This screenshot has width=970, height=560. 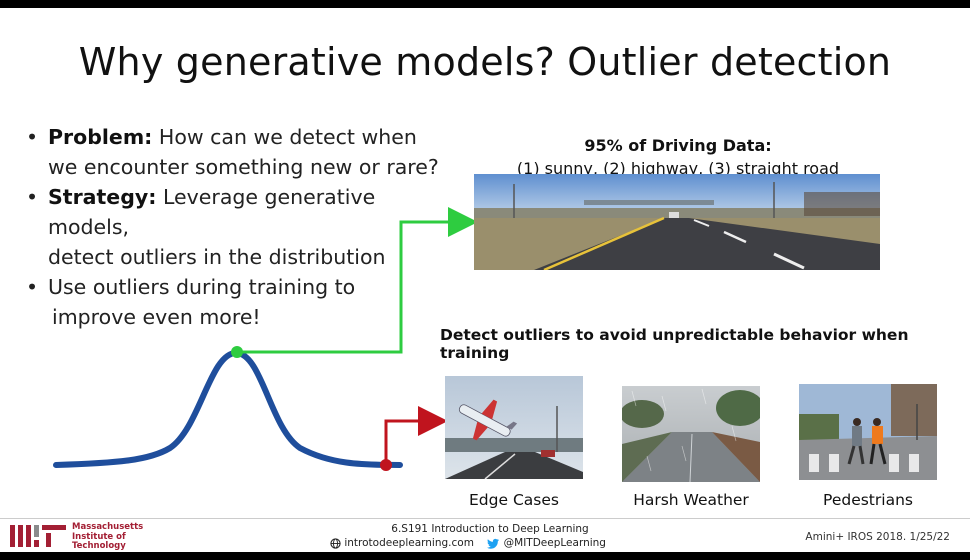 What do you see at coordinates (243, 167) in the screenshot?
I see `bullet-text-continued: we encounter something new or rare?` at bounding box center [243, 167].